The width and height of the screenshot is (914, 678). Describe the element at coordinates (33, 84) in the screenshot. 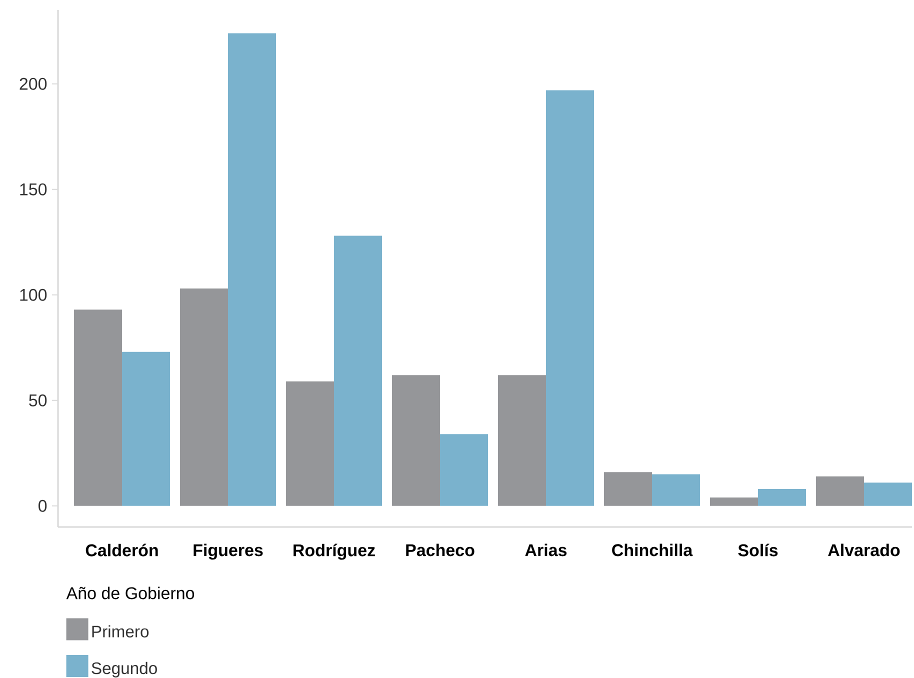

I see `y-tick-label: 200` at that location.